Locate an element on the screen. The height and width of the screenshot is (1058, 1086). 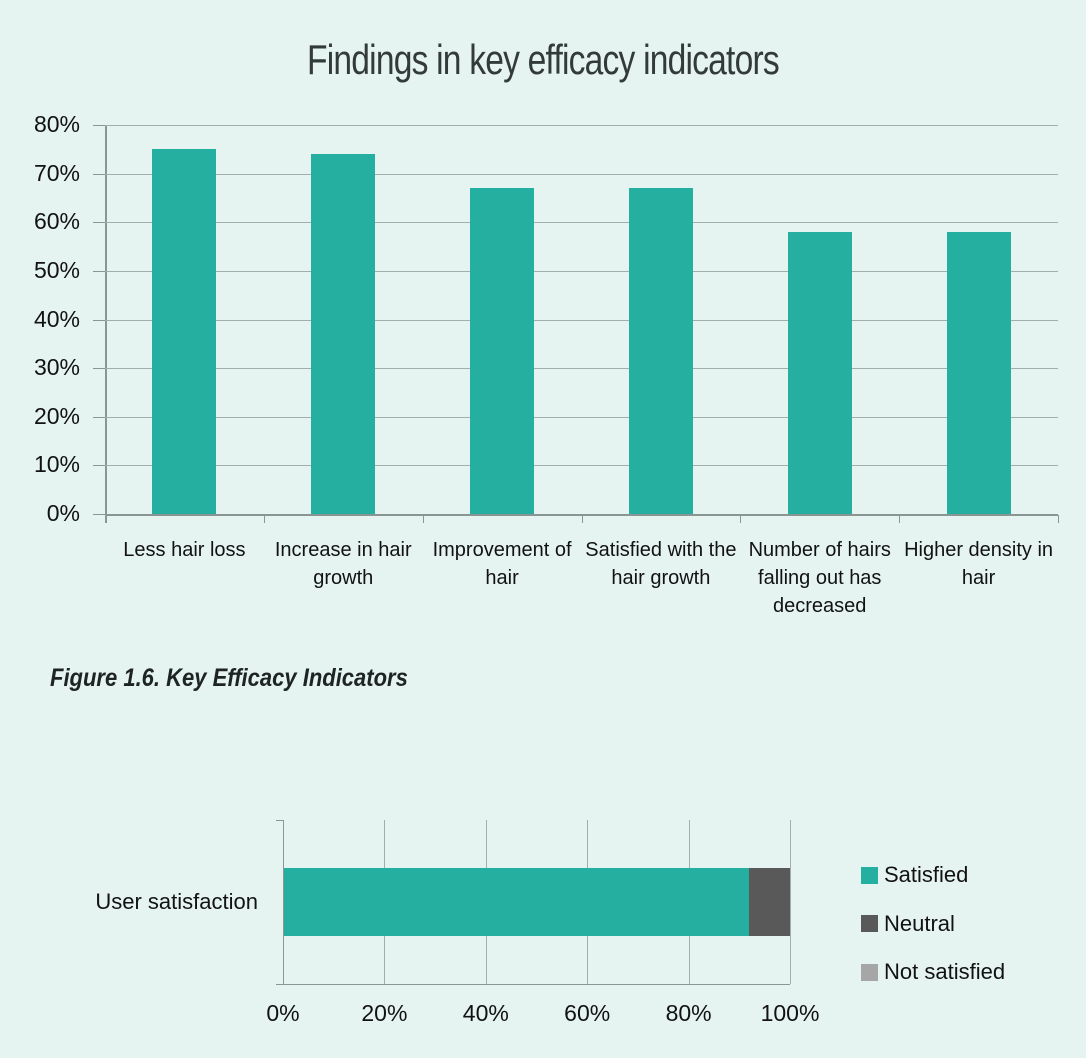
chart2-x-tick-label: 40% is located at coordinates (485, 1013).